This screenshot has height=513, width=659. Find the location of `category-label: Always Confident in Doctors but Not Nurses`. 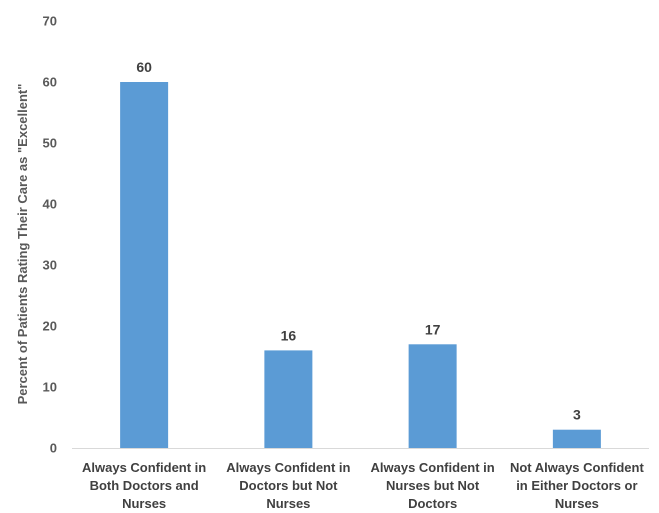

category-label: Always Confident in Doctors but Not Nurses is located at coordinates (288, 485).